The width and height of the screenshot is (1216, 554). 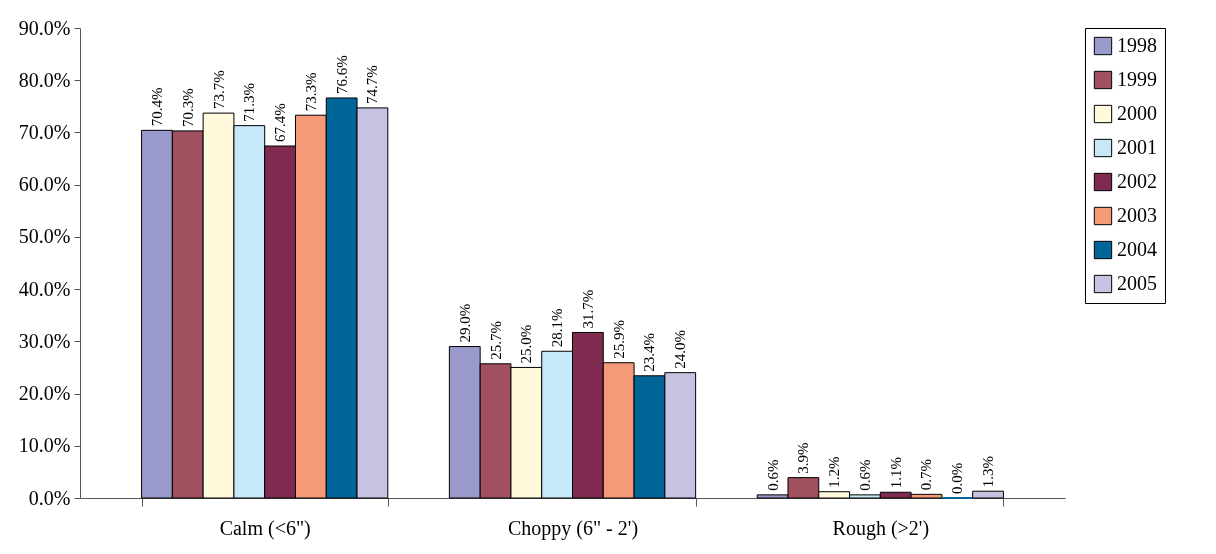 What do you see at coordinates (926, 475) in the screenshot?
I see `data-label: 0.7%` at bounding box center [926, 475].